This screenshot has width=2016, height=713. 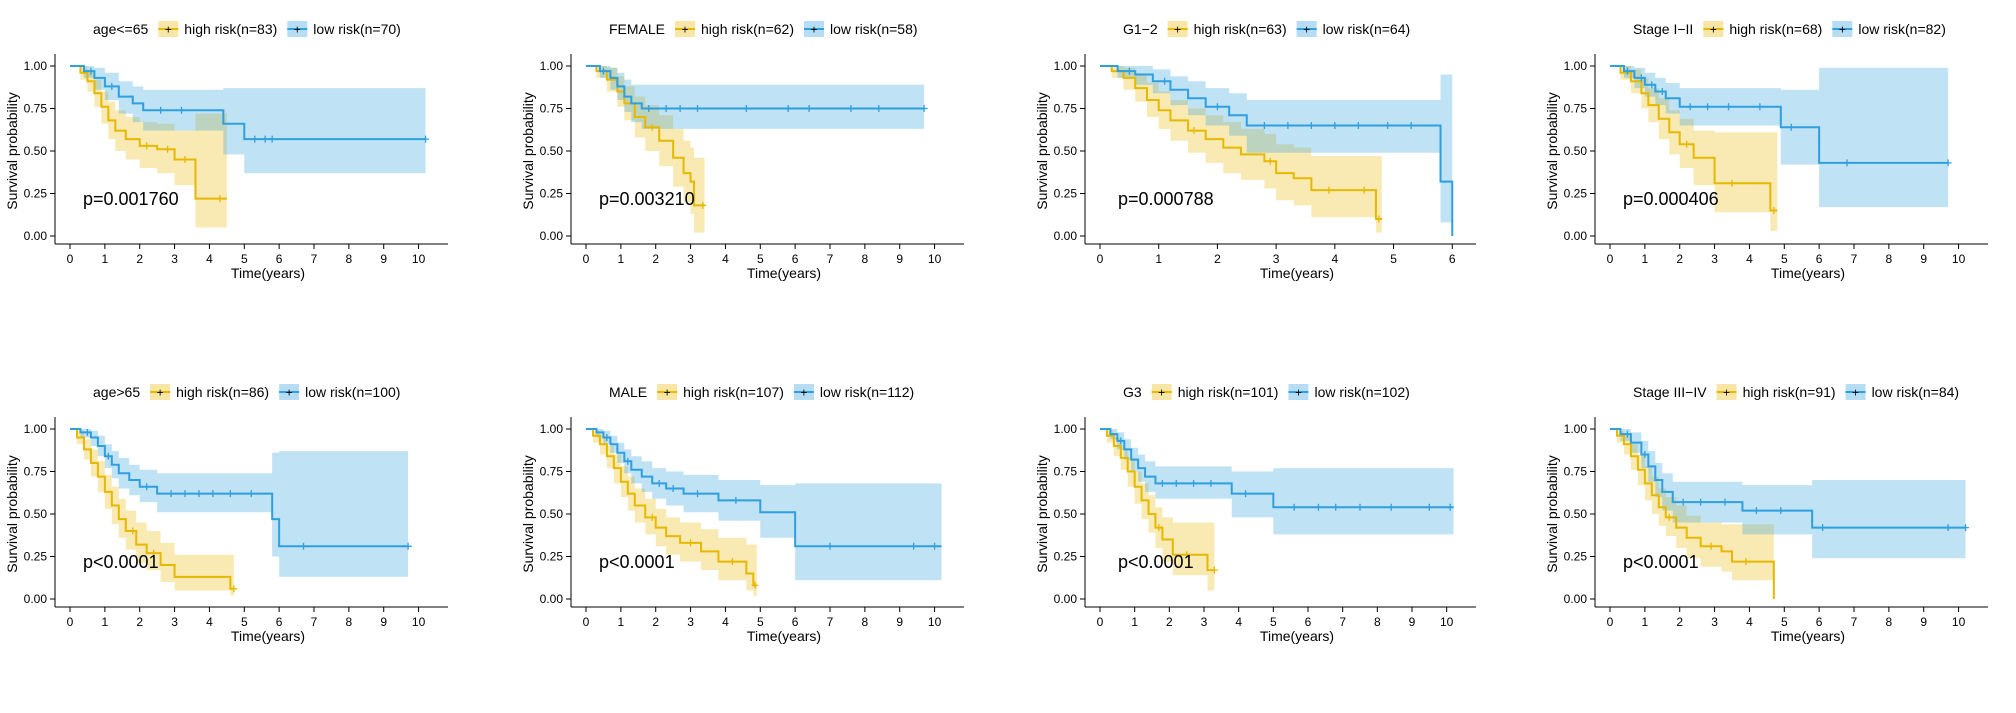 I want to click on ci-band-high-risk, so click(x=152, y=512).